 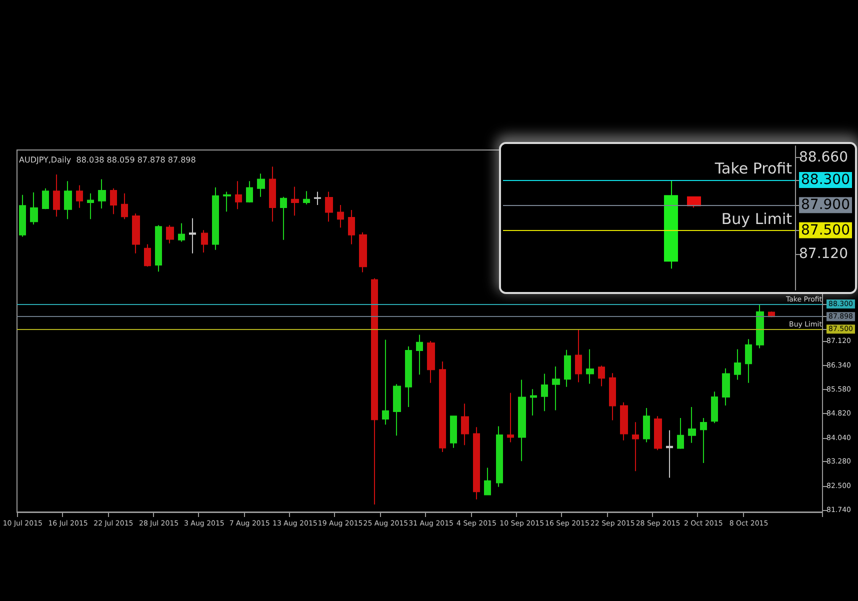 What do you see at coordinates (823, 254) in the screenshot?
I see `y-tick-label: 87.120` at bounding box center [823, 254].